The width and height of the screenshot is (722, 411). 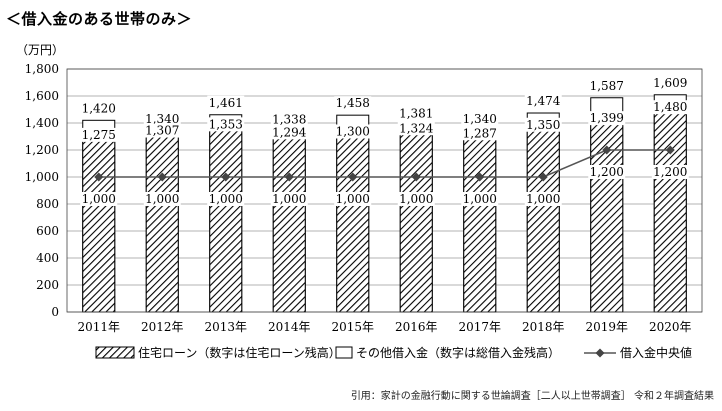 I want to click on loan-value-label: 1,399, so click(x=607, y=118).